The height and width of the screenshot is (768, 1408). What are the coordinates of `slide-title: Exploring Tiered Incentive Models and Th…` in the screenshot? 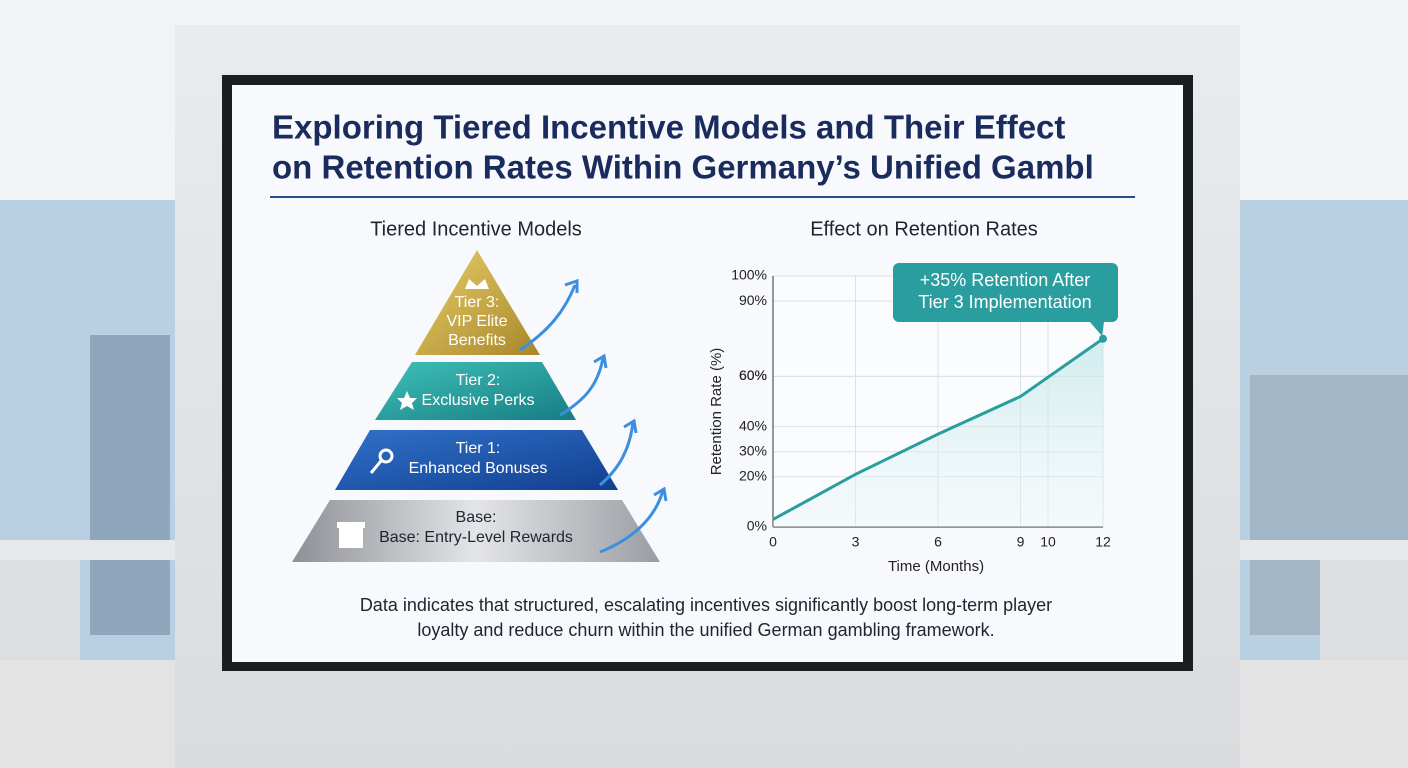 It's located at (668, 127).